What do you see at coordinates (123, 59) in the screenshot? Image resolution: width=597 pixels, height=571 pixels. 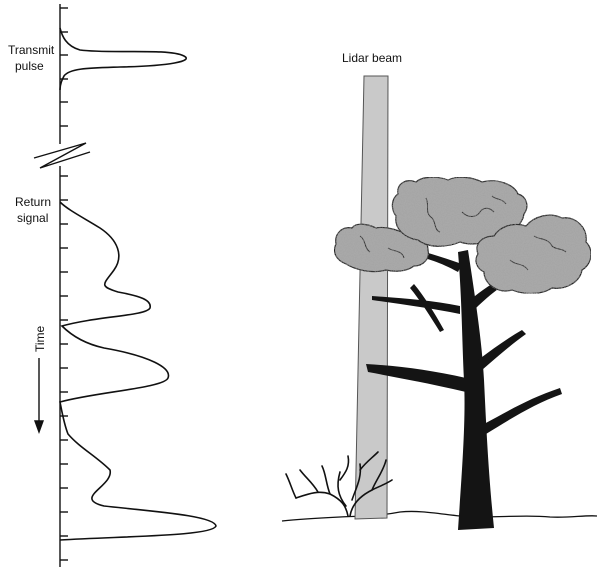 I see `transmit-pulse-curve` at bounding box center [123, 59].